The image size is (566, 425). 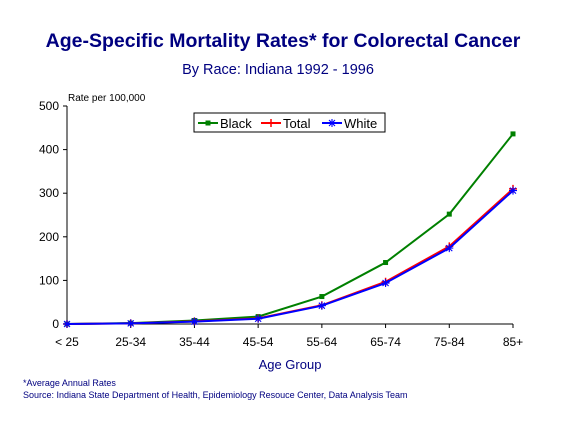 What do you see at coordinates (208, 123) in the screenshot?
I see `legend-marker-black` at bounding box center [208, 123].